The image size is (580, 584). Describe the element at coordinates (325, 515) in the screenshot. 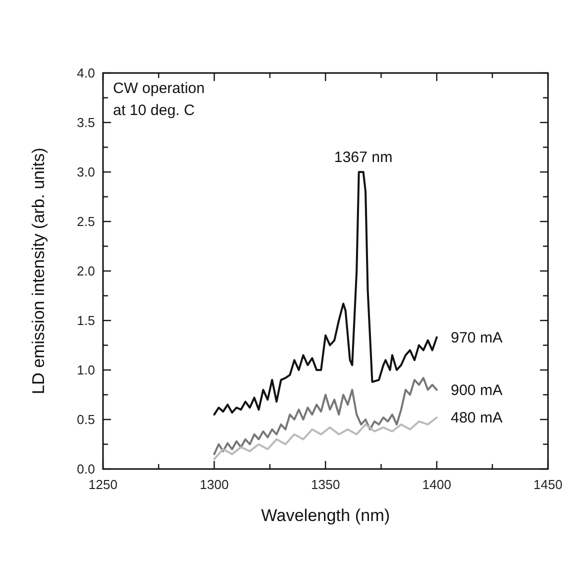

I see `x-axis-title: Wavelength (nm)` at that location.